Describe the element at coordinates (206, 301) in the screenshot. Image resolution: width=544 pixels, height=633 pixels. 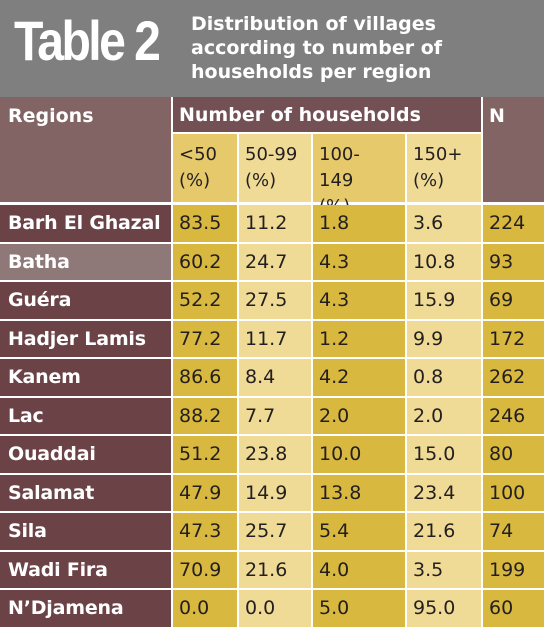
I see `value-lt50: 52.2` at that location.